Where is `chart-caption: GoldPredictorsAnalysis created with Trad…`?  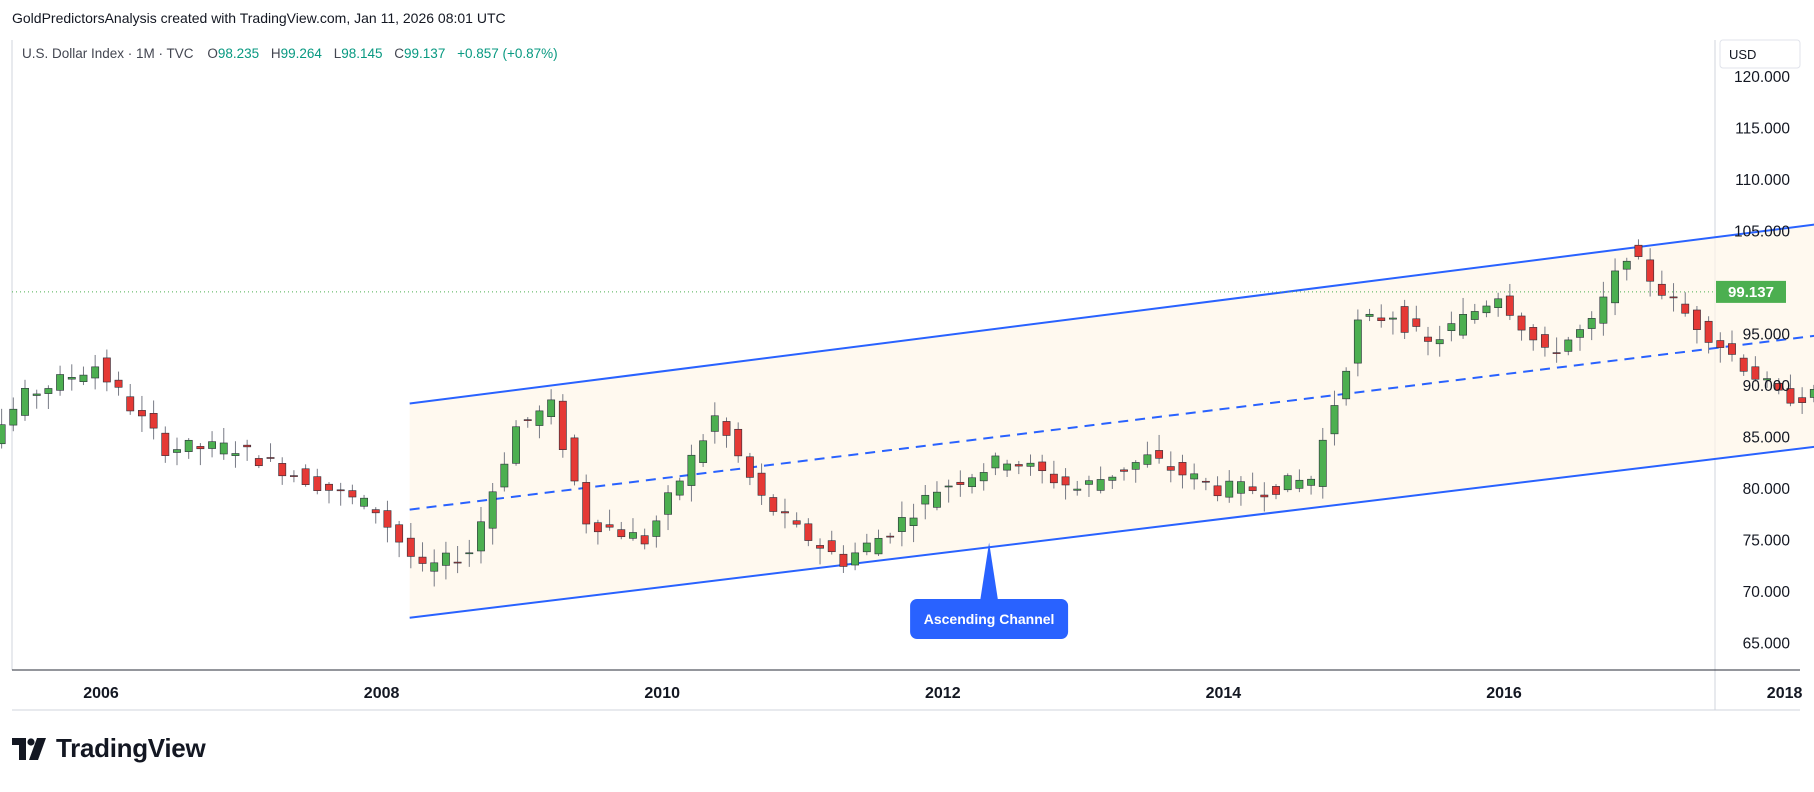
chart-caption: GoldPredictorsAnalysis created with Trad… is located at coordinates (259, 18).